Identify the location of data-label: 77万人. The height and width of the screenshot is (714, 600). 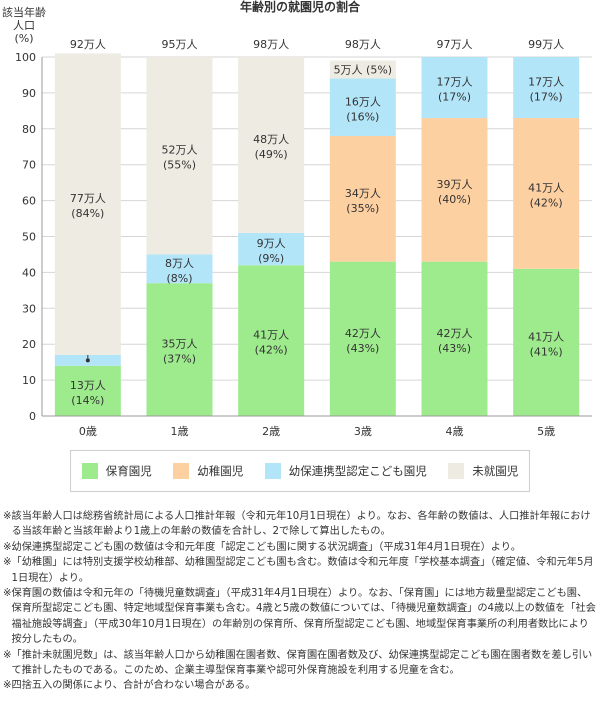
(88, 198).